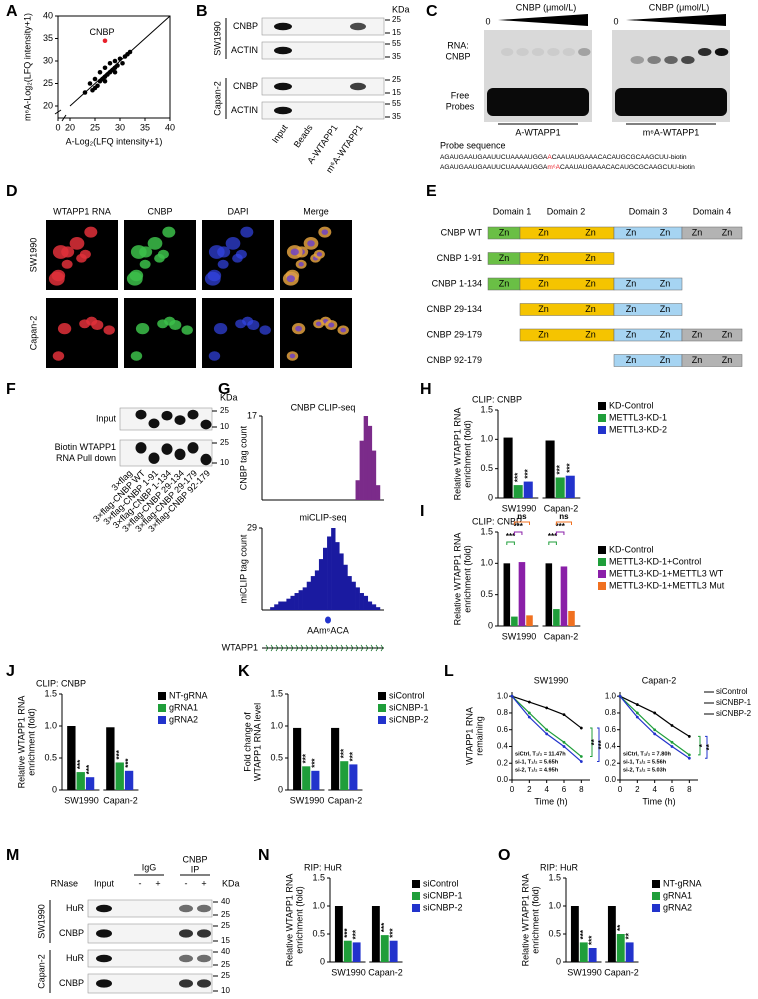 Image resolution: width=758 pixels, height=999 pixels. Describe the element at coordinates (48, 38) in the screenshot. I see `y-tick-label: 35` at that location.